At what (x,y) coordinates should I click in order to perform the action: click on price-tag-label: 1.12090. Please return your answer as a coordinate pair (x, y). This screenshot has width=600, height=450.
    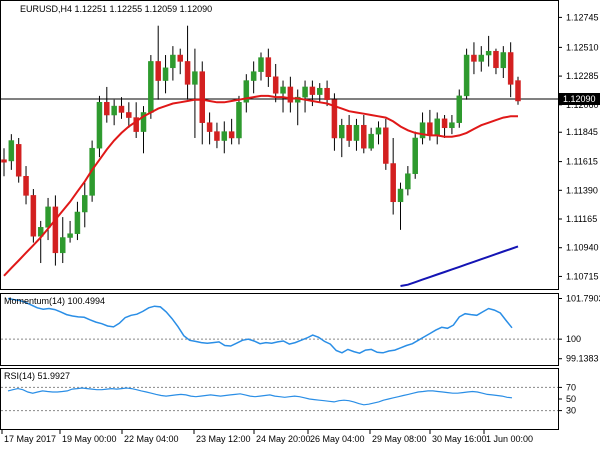
    Looking at the image, I should click on (579, 99).